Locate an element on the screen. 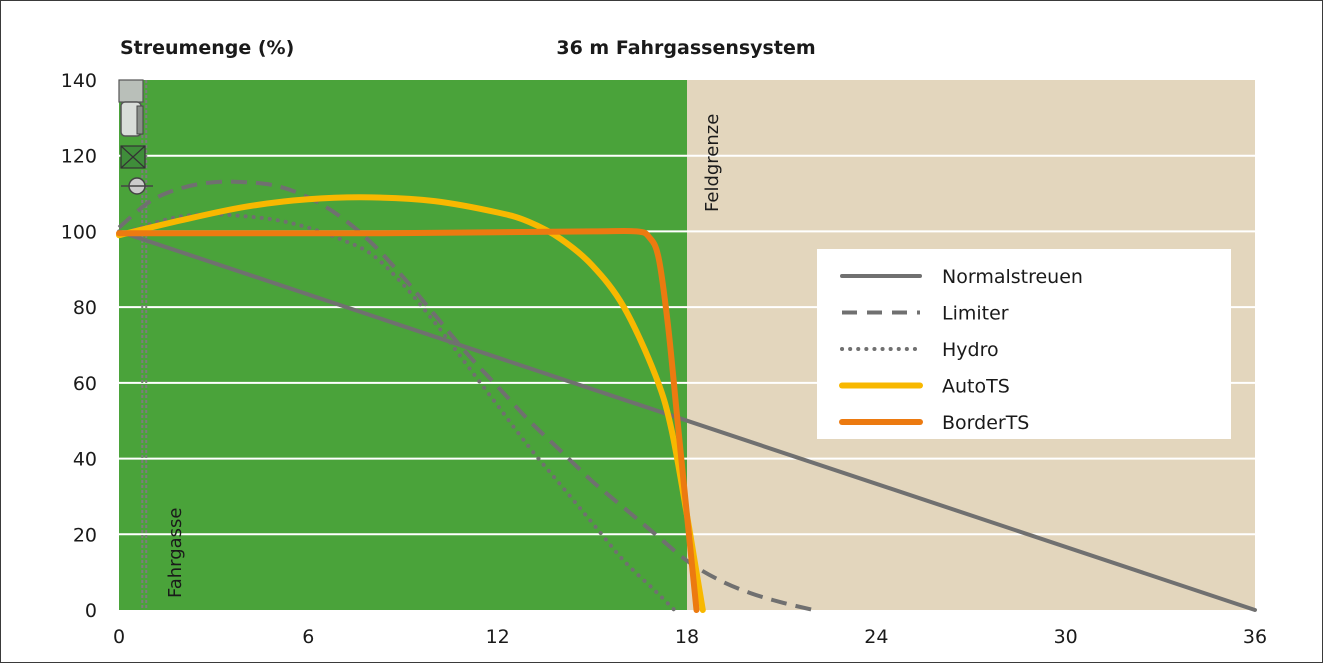 The height and width of the screenshot is (663, 1323). legend: Normalstreuen Limiter Hydro AutoTS BorderTS is located at coordinates (1024, 344).